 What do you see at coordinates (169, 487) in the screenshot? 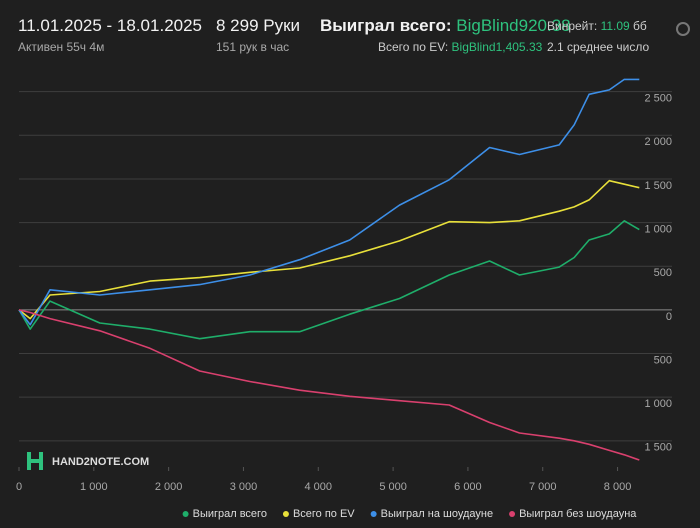
I see `x-tick-label: 2 000` at bounding box center [169, 487].